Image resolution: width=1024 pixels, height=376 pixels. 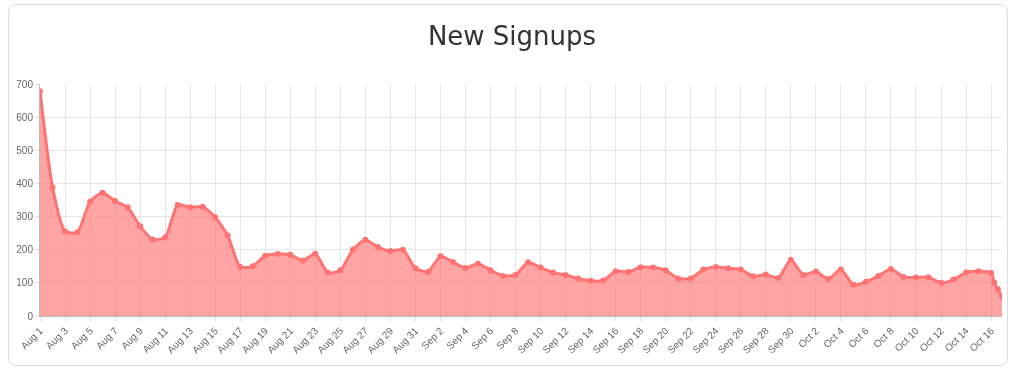 What do you see at coordinates (432, 338) in the screenshot?
I see `x-tick-label: Sep 2` at bounding box center [432, 338].